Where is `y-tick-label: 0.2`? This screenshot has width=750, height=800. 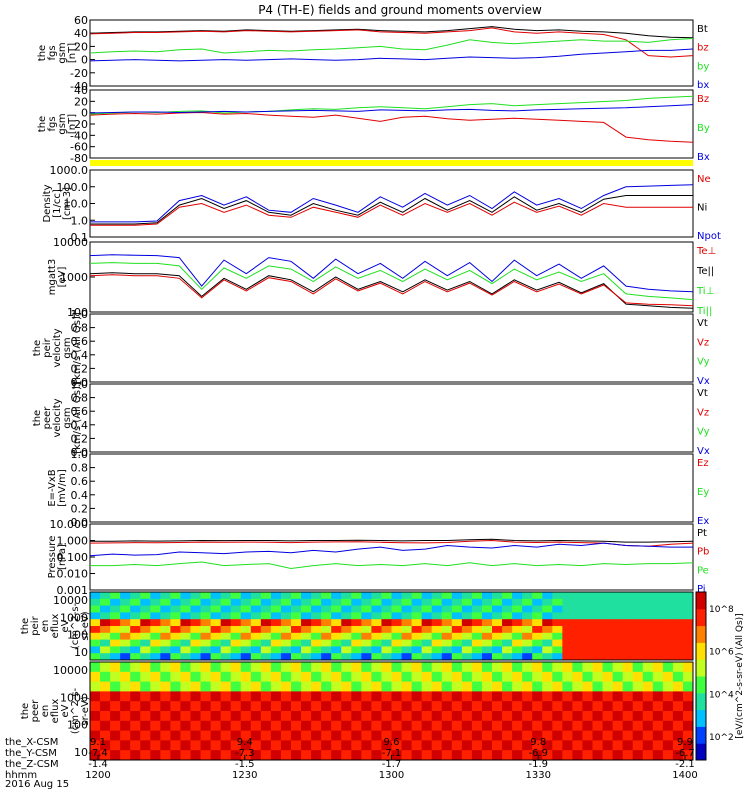
y-tick-label: 0.2 is located at coordinates (80, 368).